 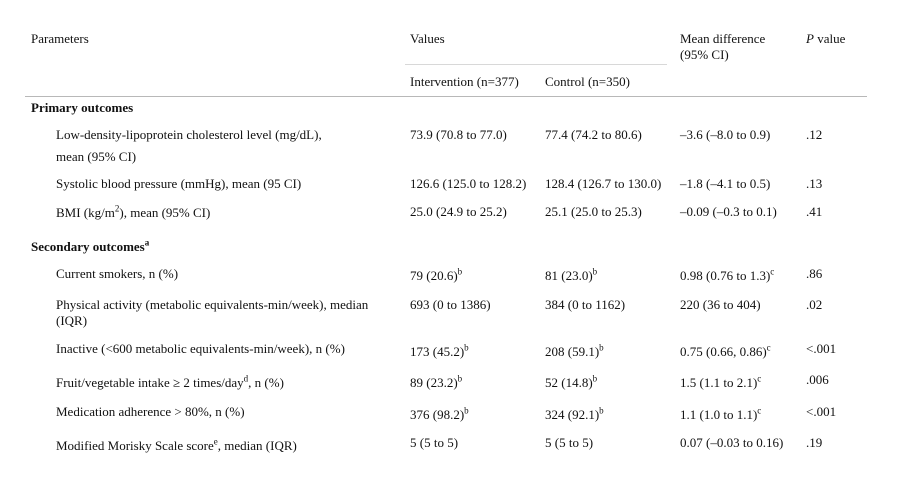 What do you see at coordinates (266, 382) in the screenshot?
I see `secondary-row-4-param-text-end: , n (%)` at bounding box center [266, 382].